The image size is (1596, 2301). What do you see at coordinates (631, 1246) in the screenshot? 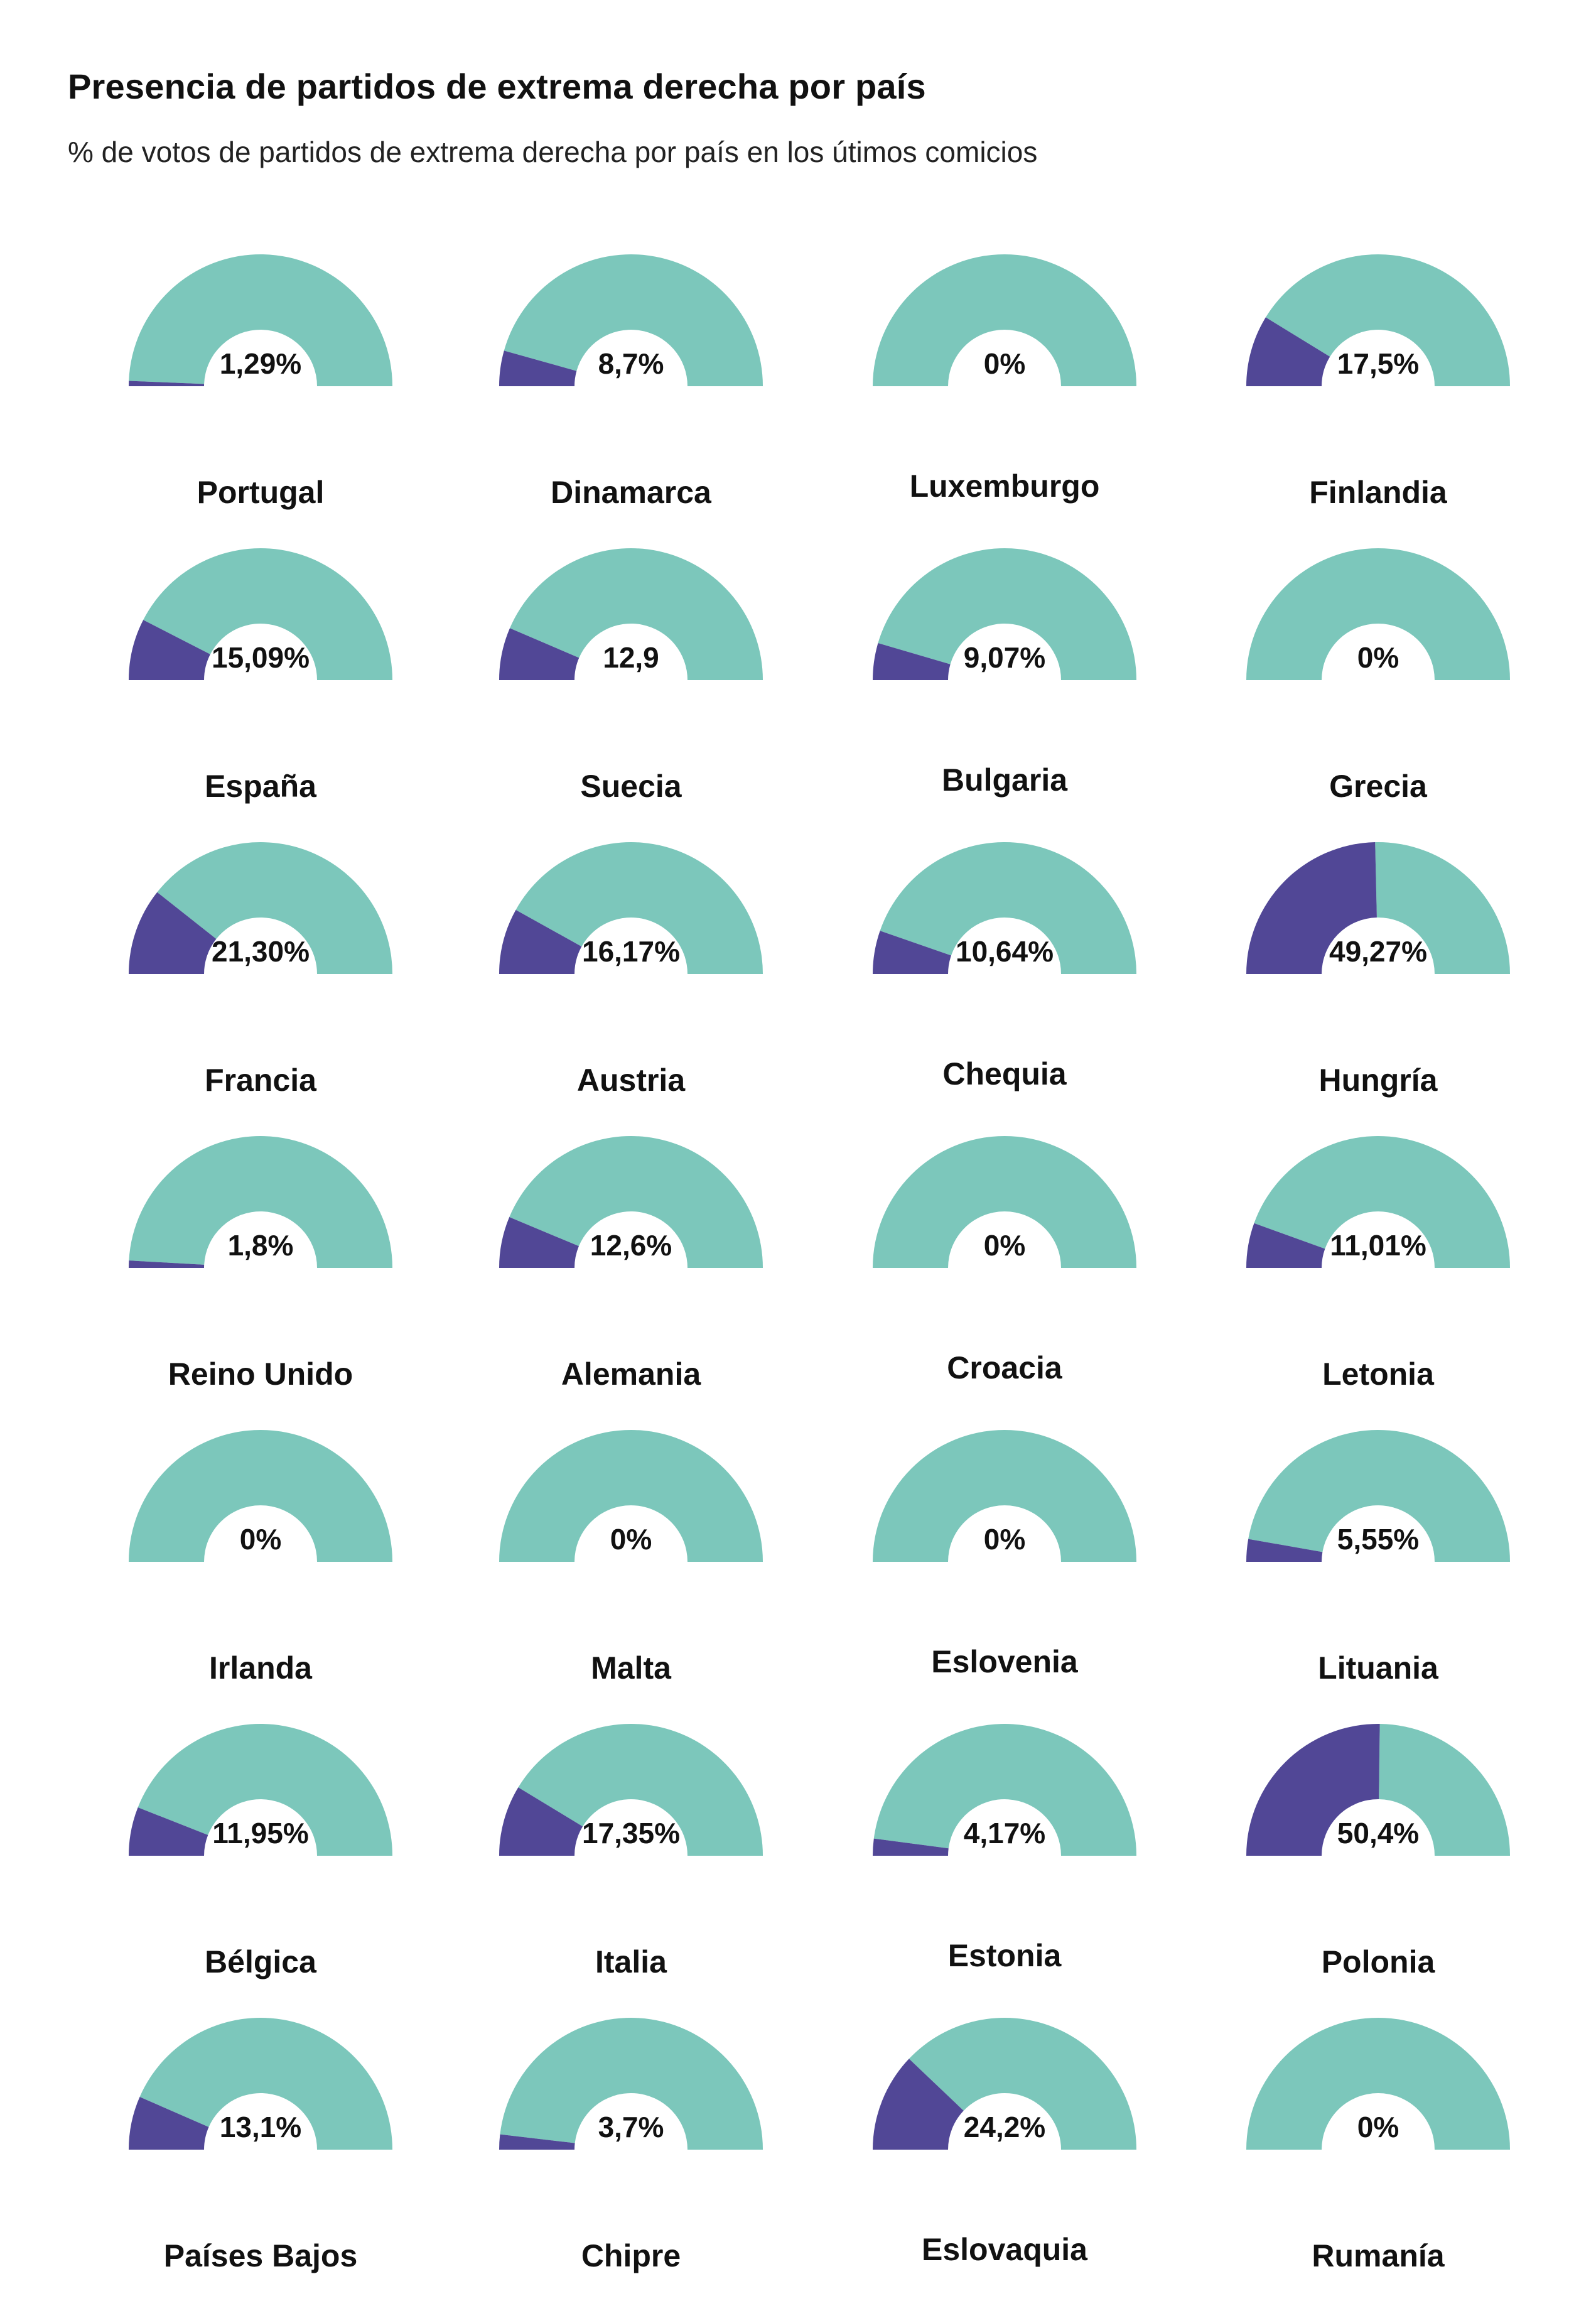
I see `gauge-value-label: 12,6%` at bounding box center [631, 1246].